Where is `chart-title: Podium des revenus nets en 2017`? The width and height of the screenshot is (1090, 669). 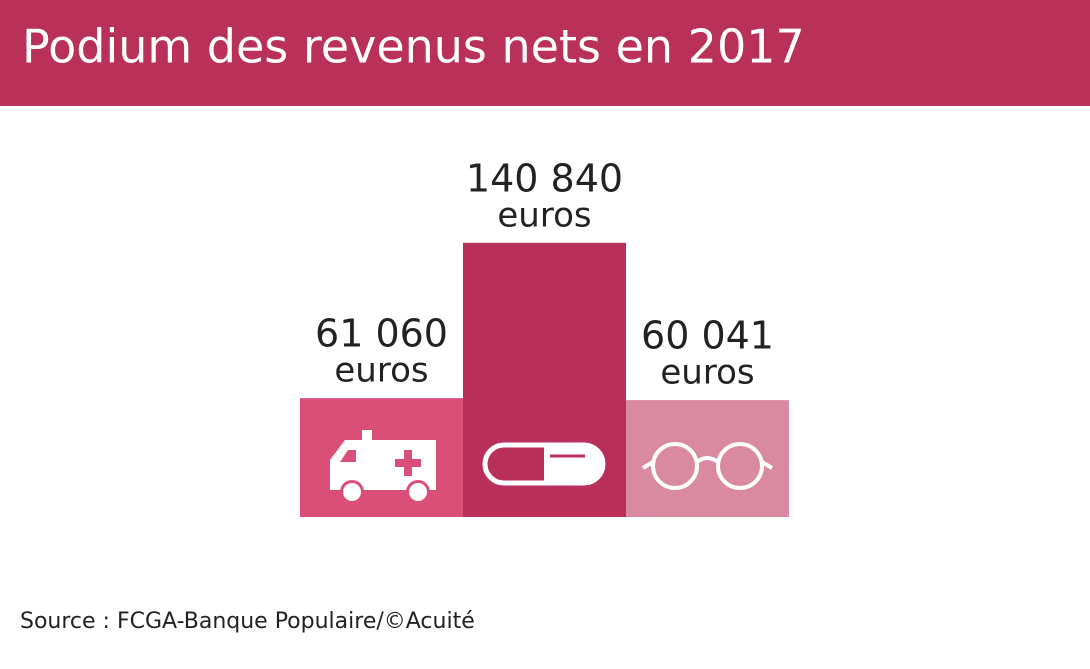 chart-title: Podium des revenus nets en 2017 is located at coordinates (413, 47).